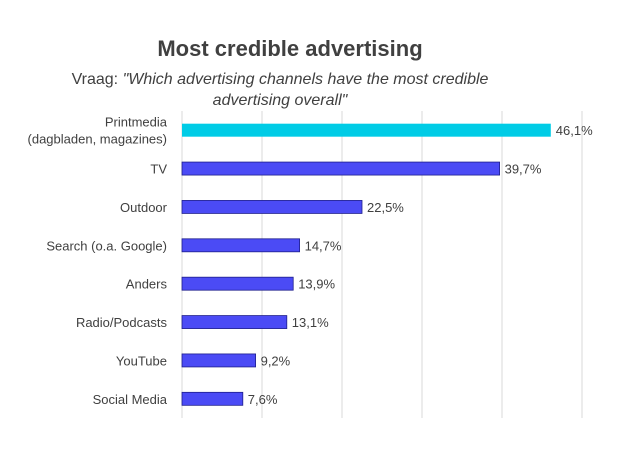 This screenshot has height=472, width=630. What do you see at coordinates (158, 169) in the screenshot?
I see `category-label-1: TV` at bounding box center [158, 169].